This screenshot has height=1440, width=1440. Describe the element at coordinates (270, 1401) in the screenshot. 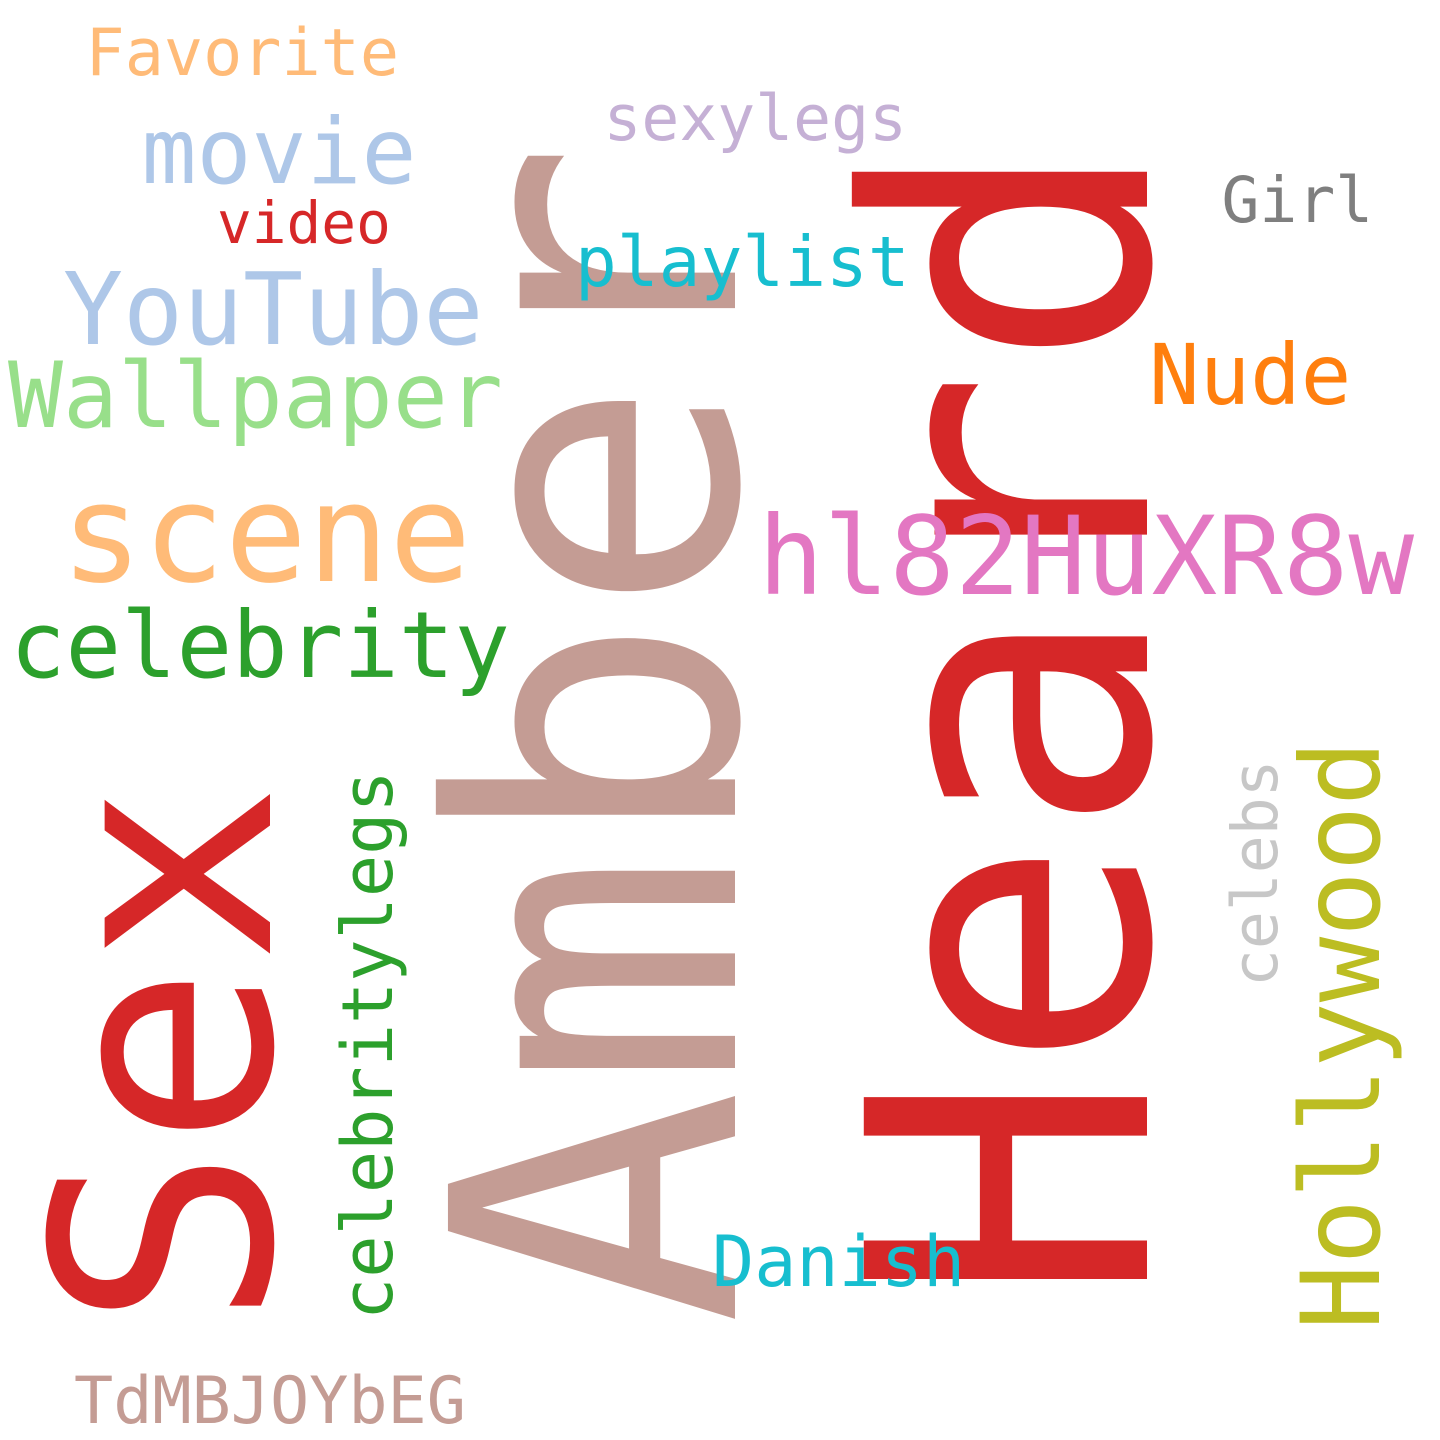

I see `word-tdmbjoybeg: TdMBJOYbEG` at that location.